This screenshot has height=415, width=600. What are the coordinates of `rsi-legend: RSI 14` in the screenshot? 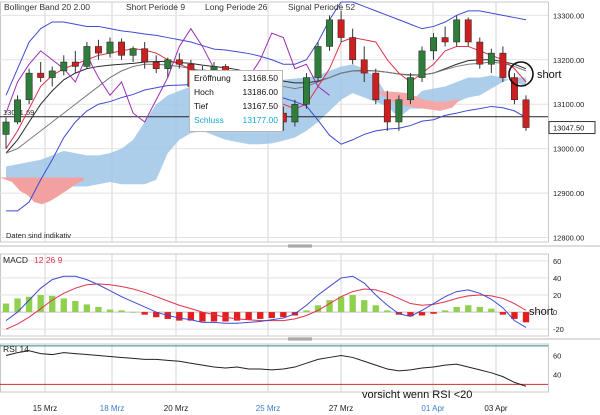 It's located at (16, 349).